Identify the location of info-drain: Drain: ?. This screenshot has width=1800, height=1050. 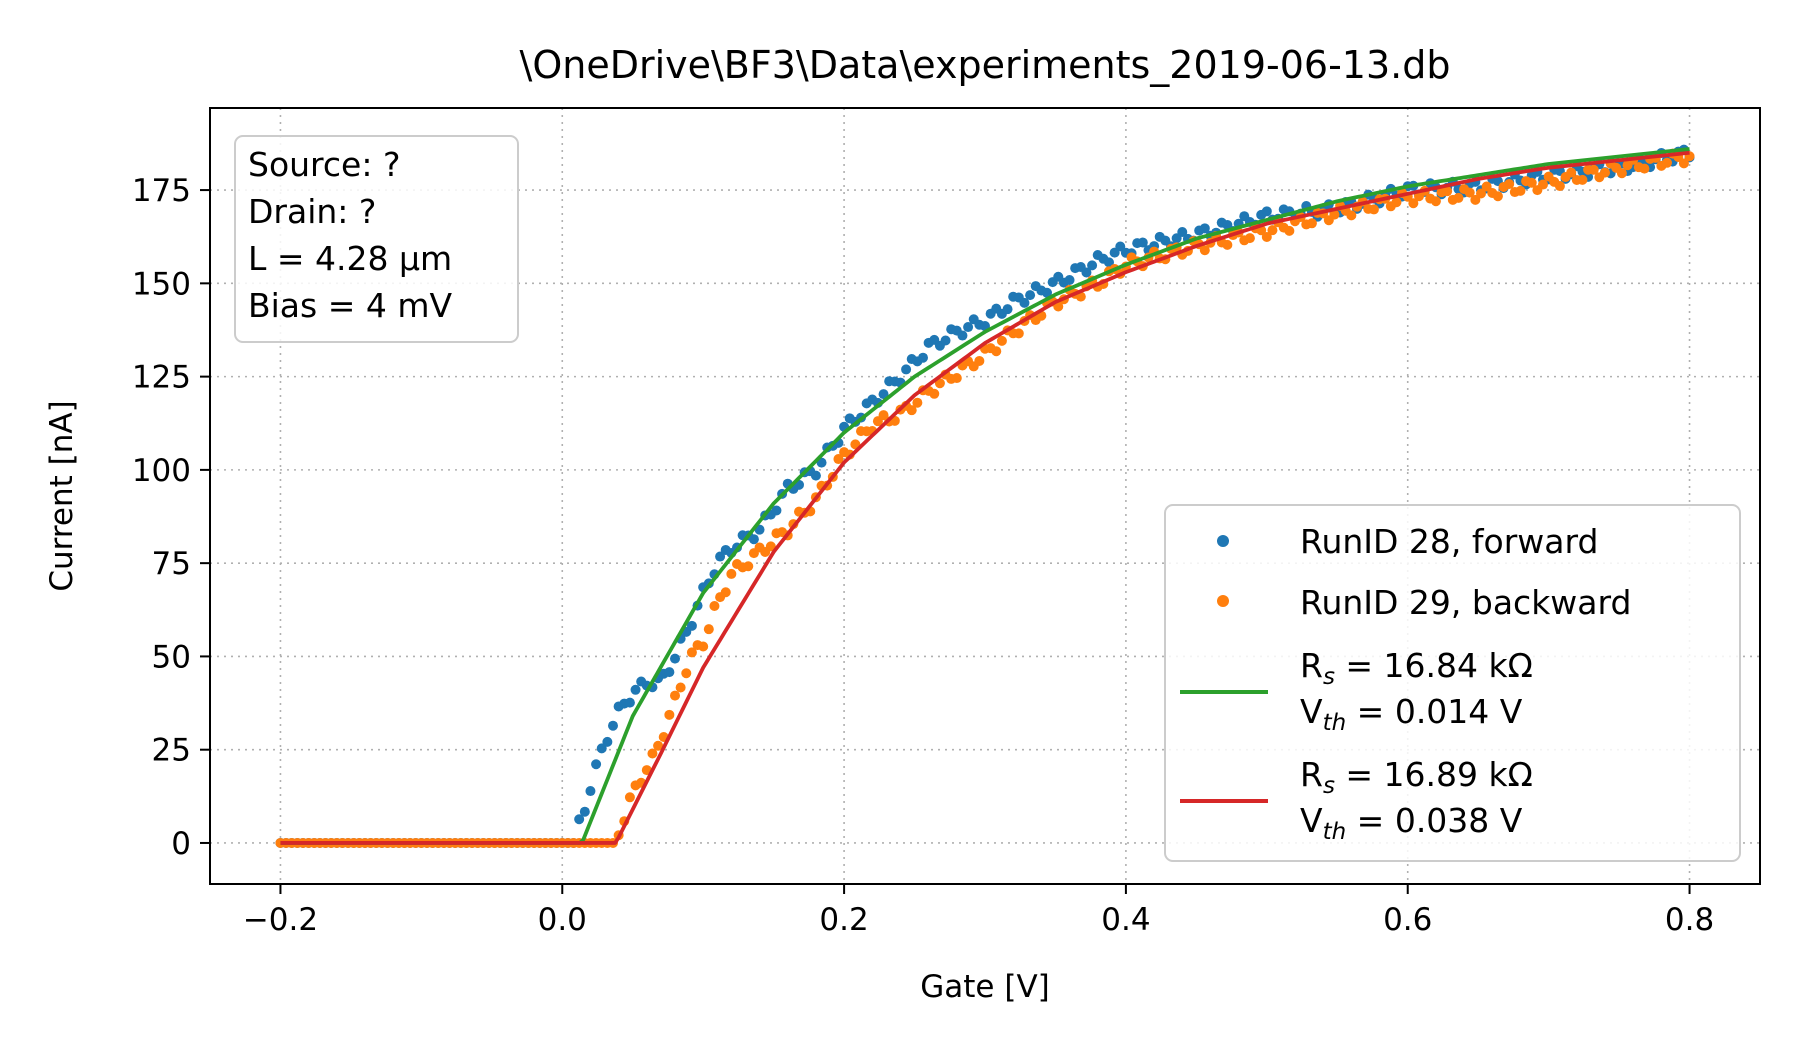
(312, 211).